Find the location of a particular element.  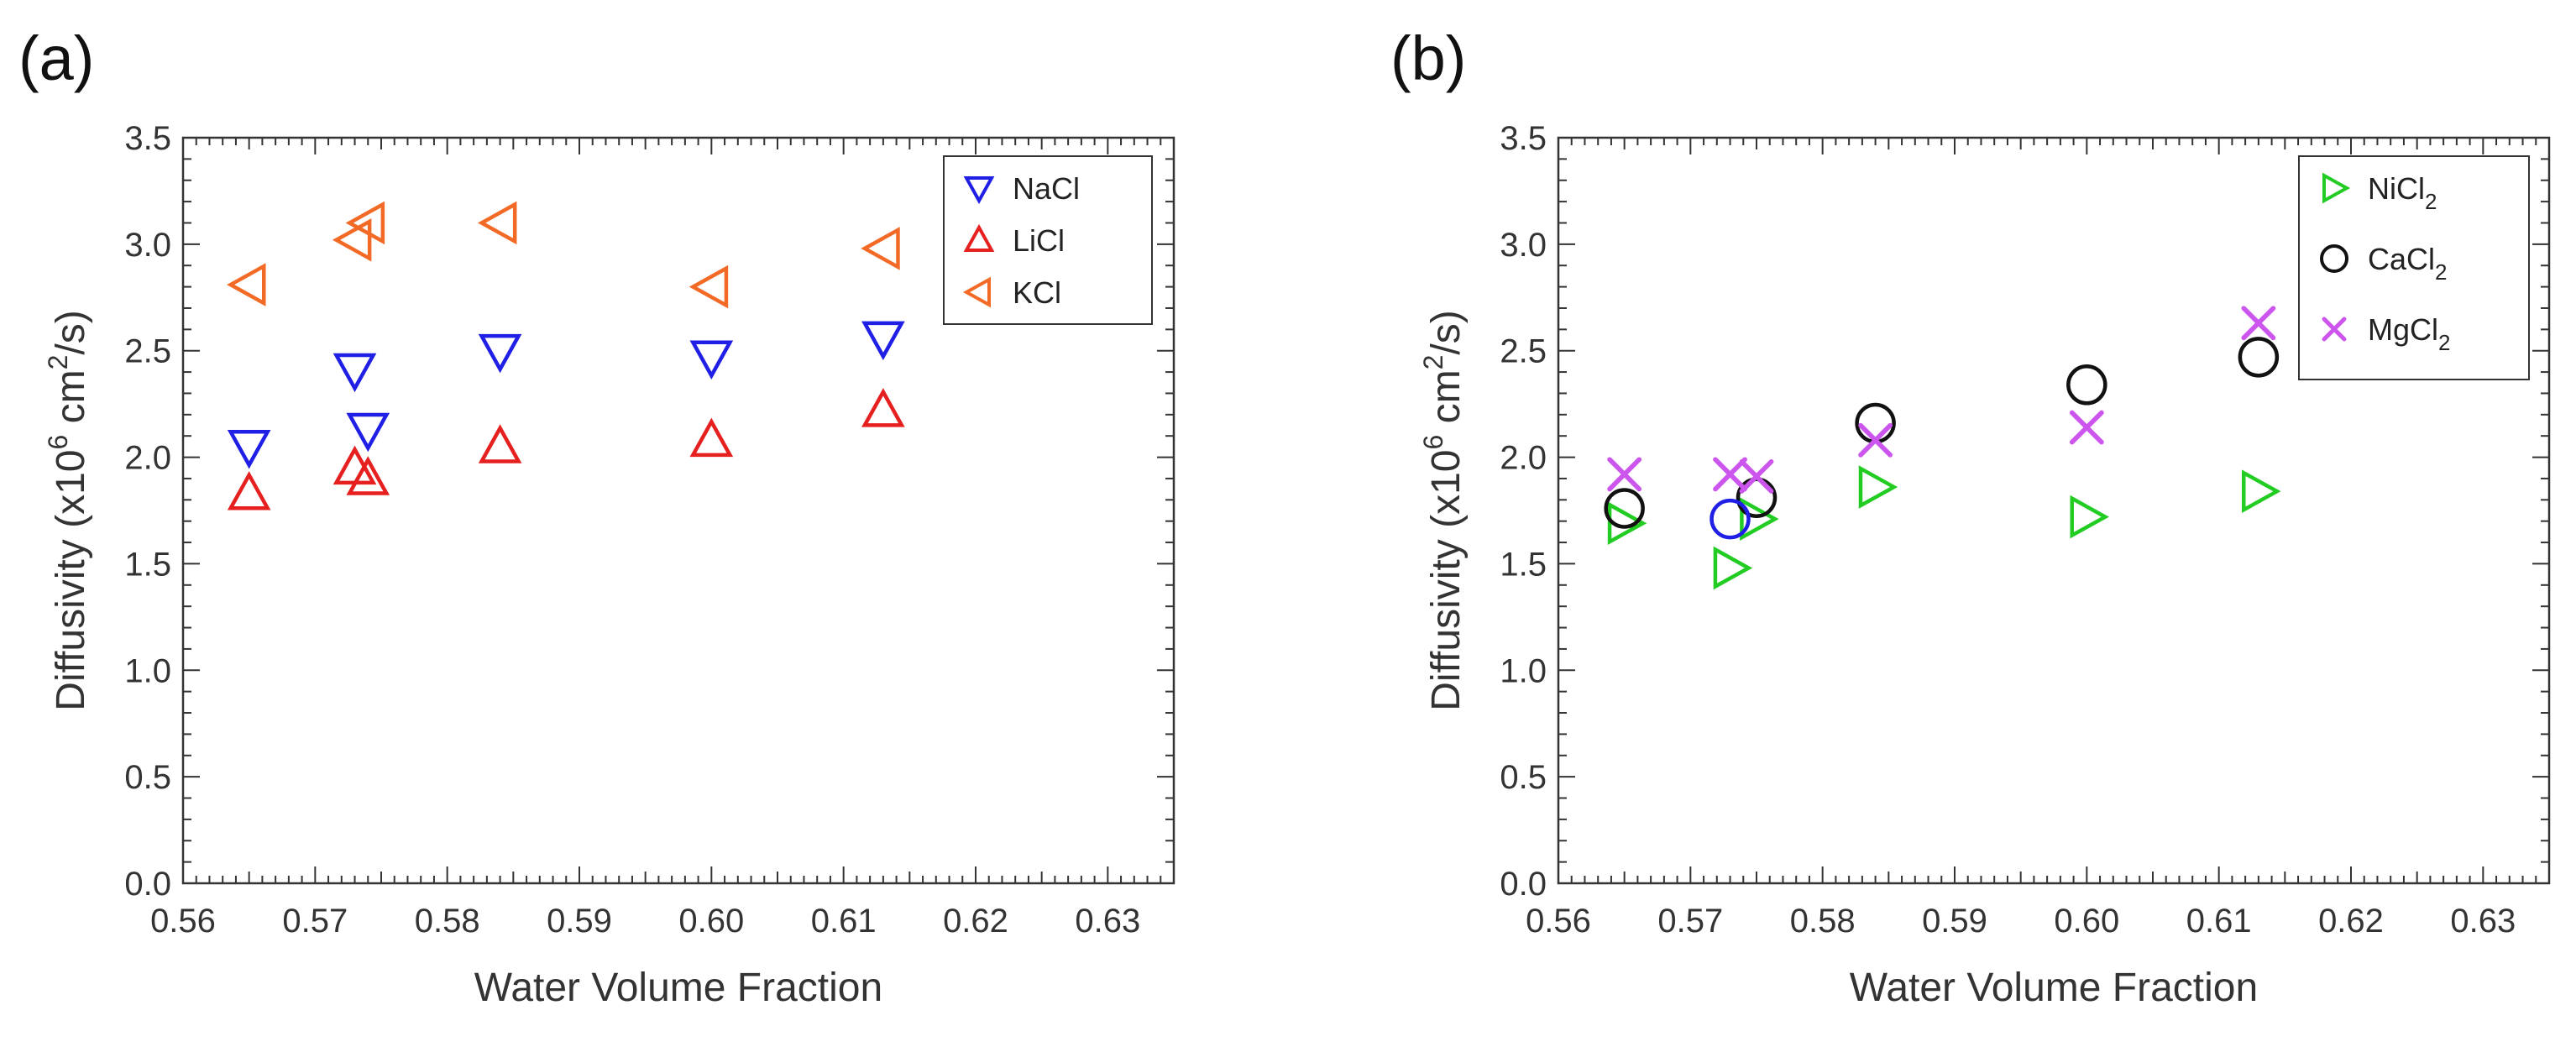

legend-marker-nicl2 is located at coordinates (2336, 188).